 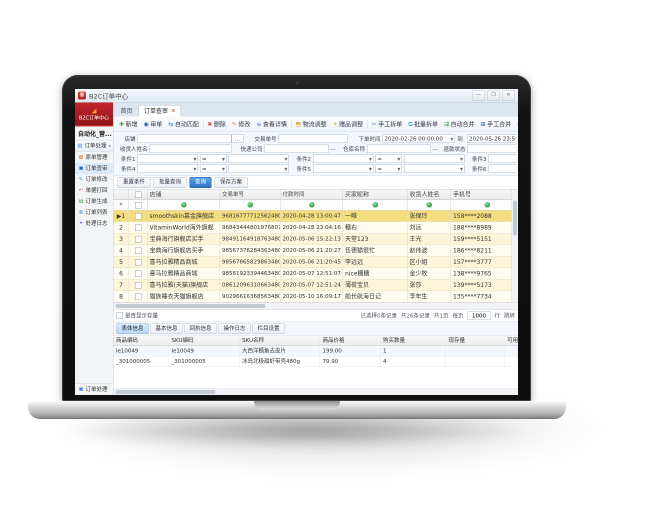 I want to click on close-button: ✕, so click(x=508, y=95).